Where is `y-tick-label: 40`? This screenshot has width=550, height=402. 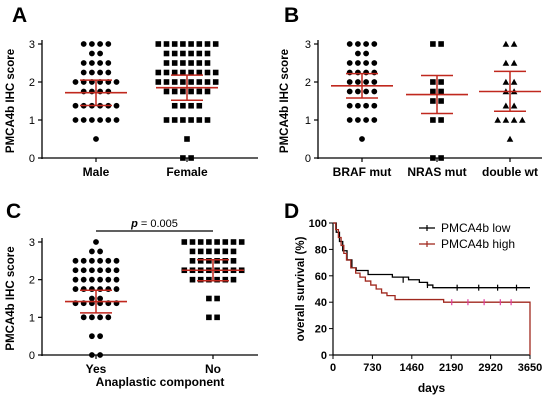
y-tick-label: 40 is located at coordinates (321, 303).